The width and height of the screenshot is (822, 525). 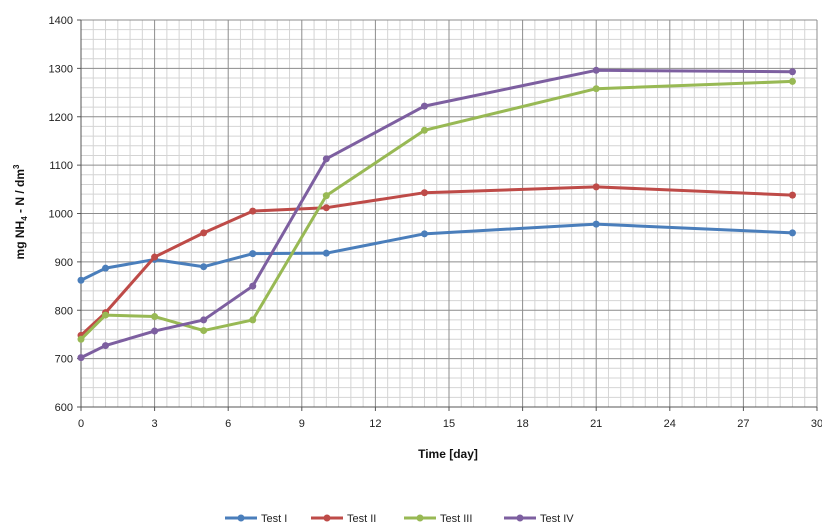 I want to click on x-tick-label: 30, so click(x=816, y=424).